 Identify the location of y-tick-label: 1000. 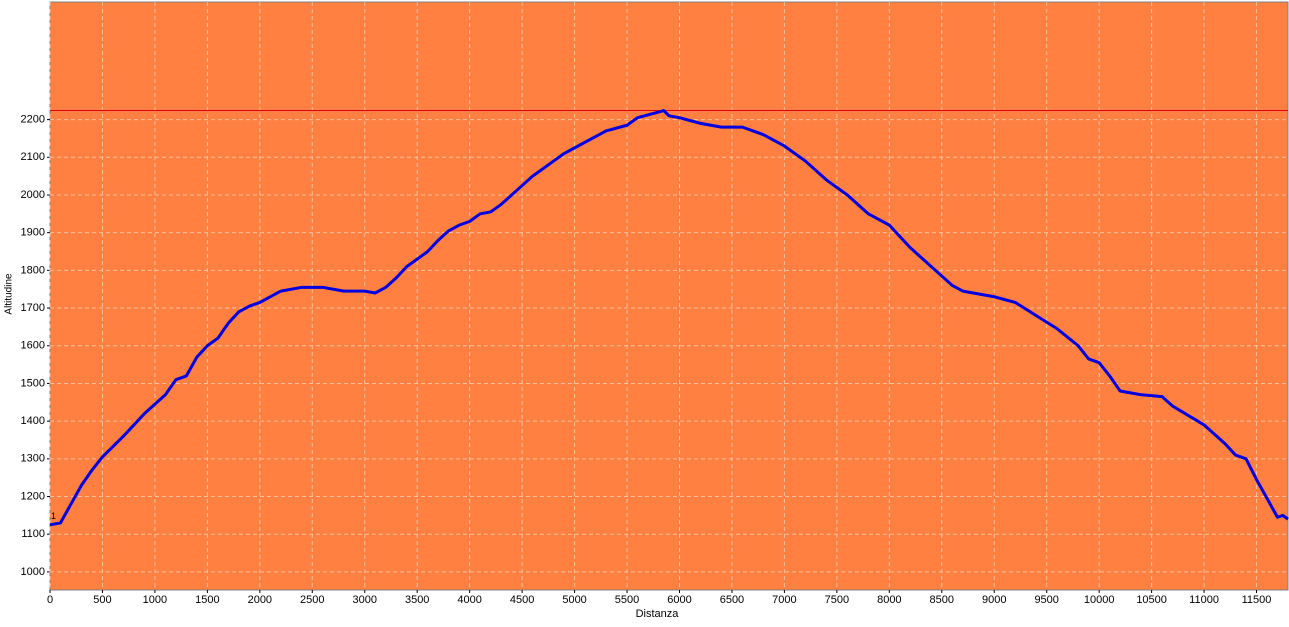
(33, 572).